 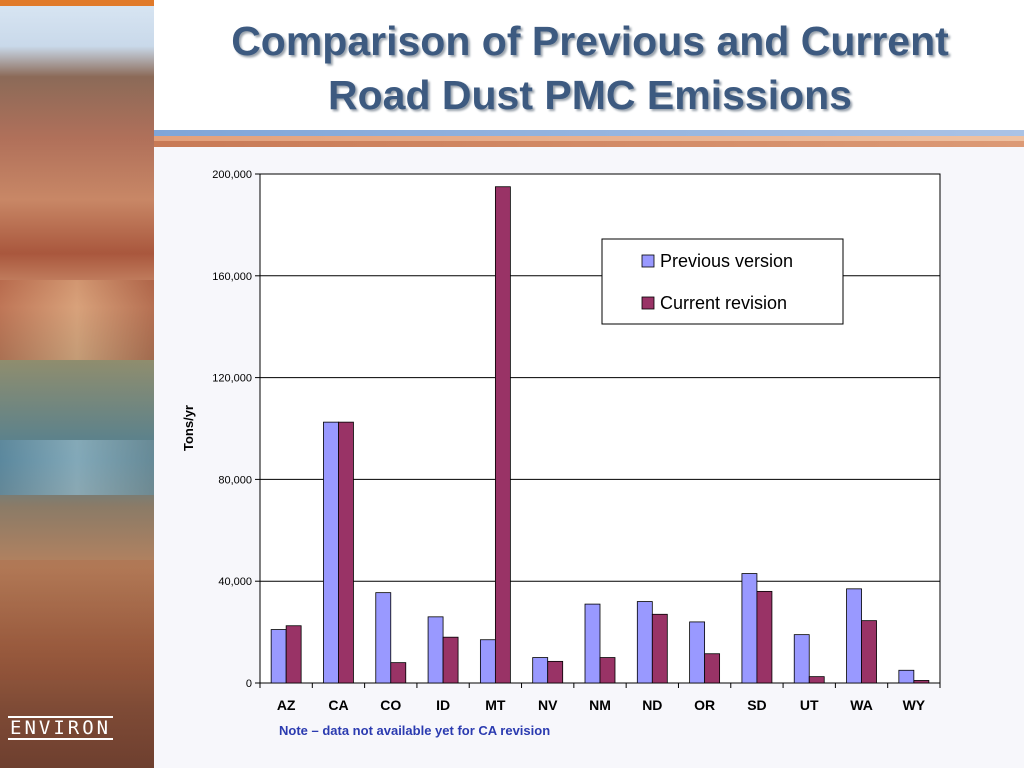 I want to click on legend-label-current: Current revision, so click(x=723, y=303).